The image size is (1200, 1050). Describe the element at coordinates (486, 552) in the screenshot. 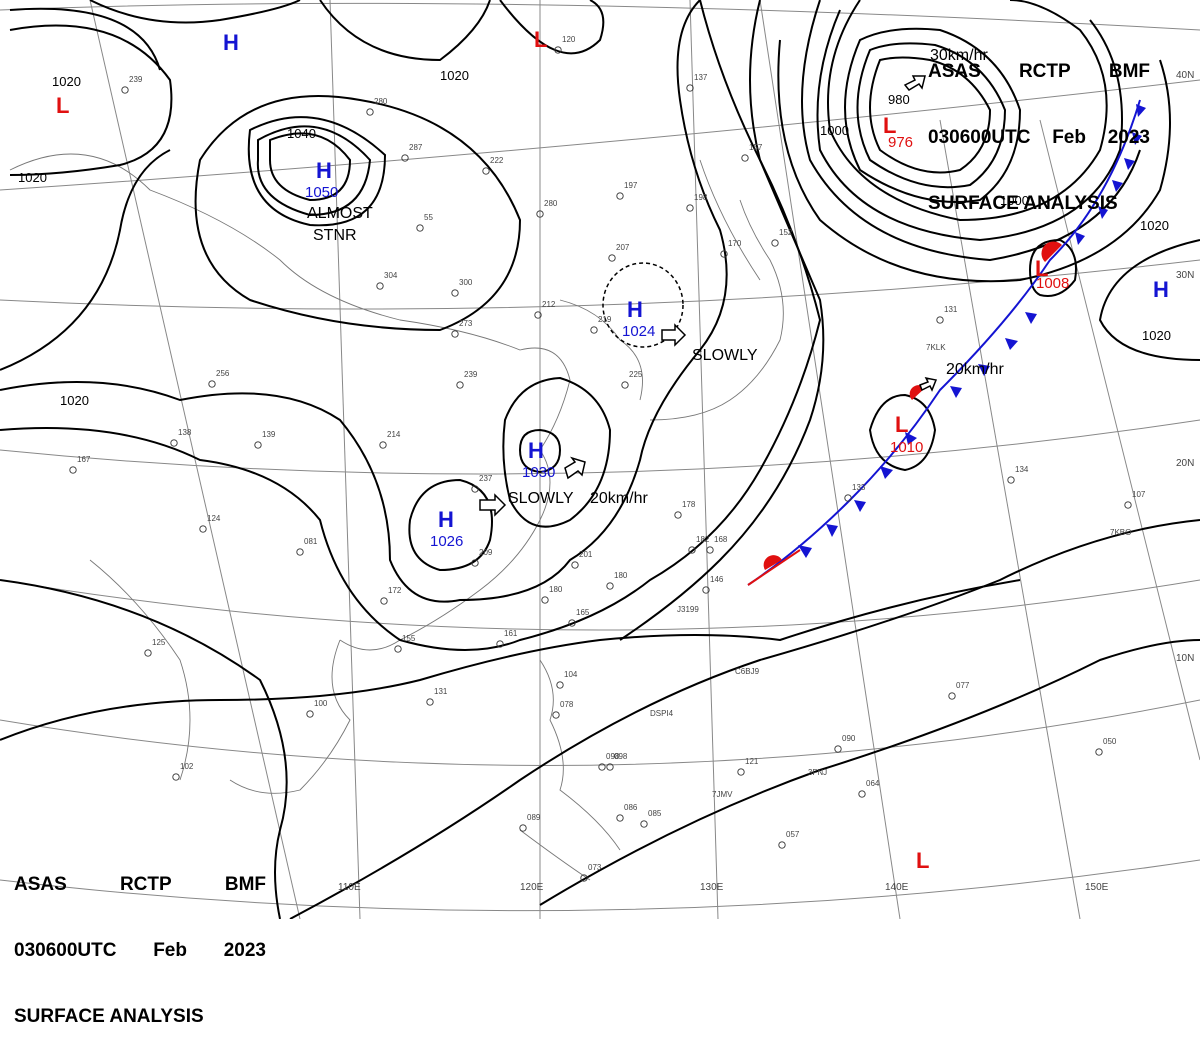

I see `station-pressure: 209` at that location.